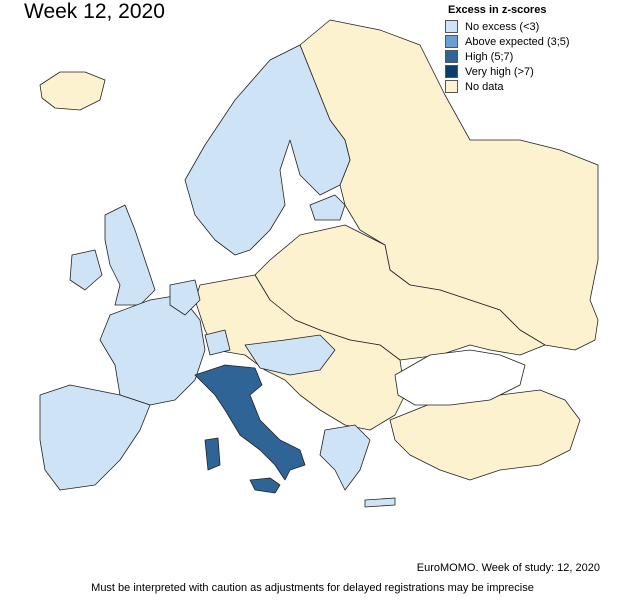 The image size is (625, 600). I want to click on legend-label: No data, so click(484, 86).